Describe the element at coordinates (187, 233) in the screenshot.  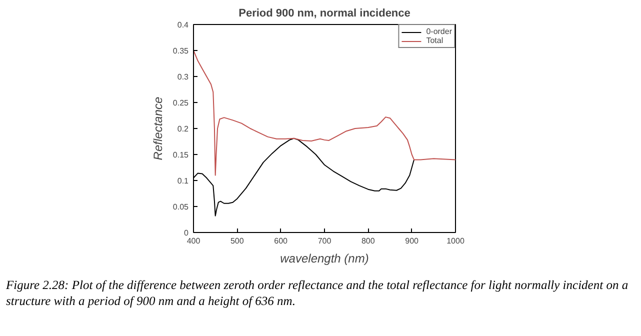
I see `y-tick-label: 0` at that location.